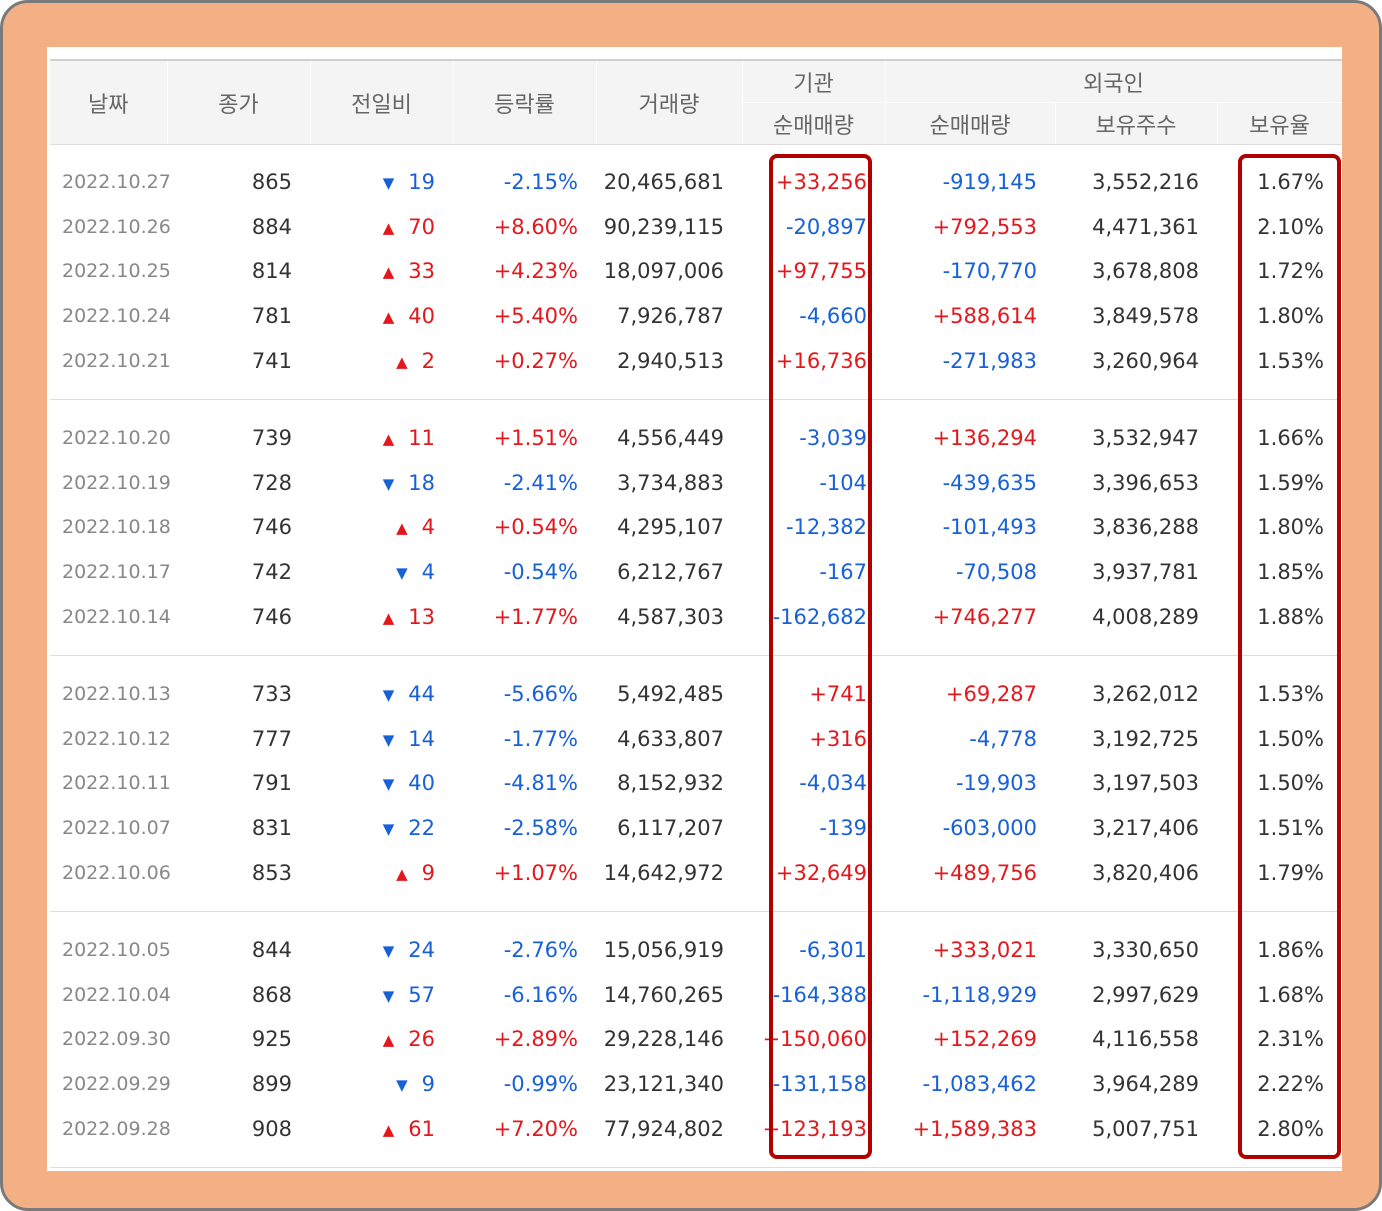 The image size is (1382, 1211). I want to click on cell-volume: 7,926,787, so click(670, 316).